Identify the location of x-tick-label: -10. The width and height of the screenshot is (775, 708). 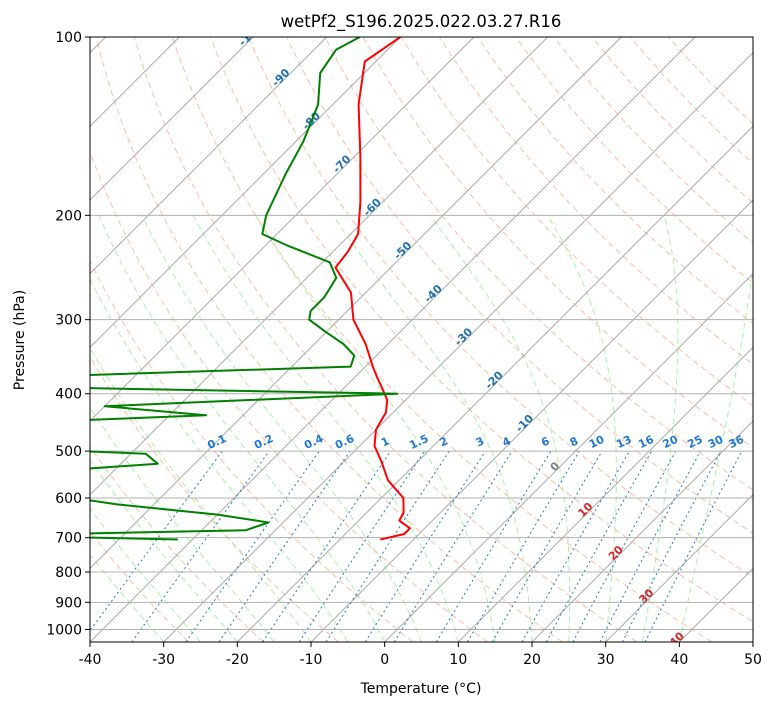
(311, 660).